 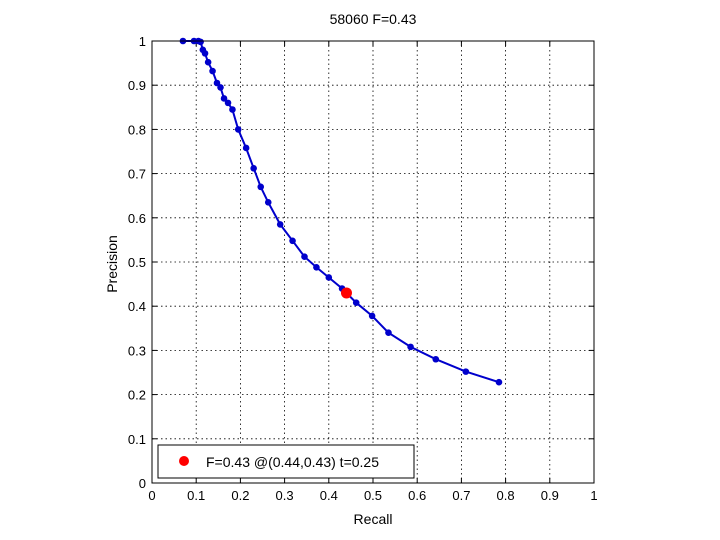 I want to click on legend-box, so click(x=286, y=461).